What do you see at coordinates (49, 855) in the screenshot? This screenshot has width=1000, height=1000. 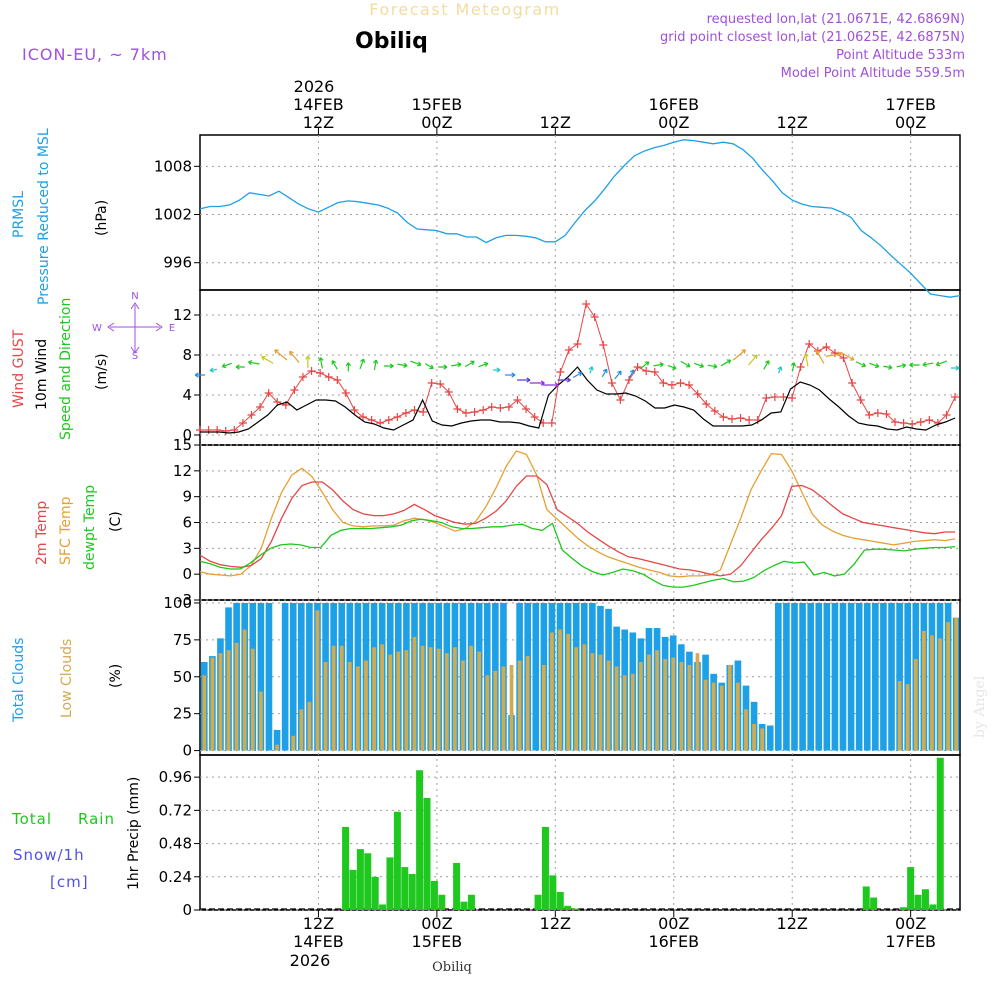 I see `snow-label: Snow/1h` at bounding box center [49, 855].